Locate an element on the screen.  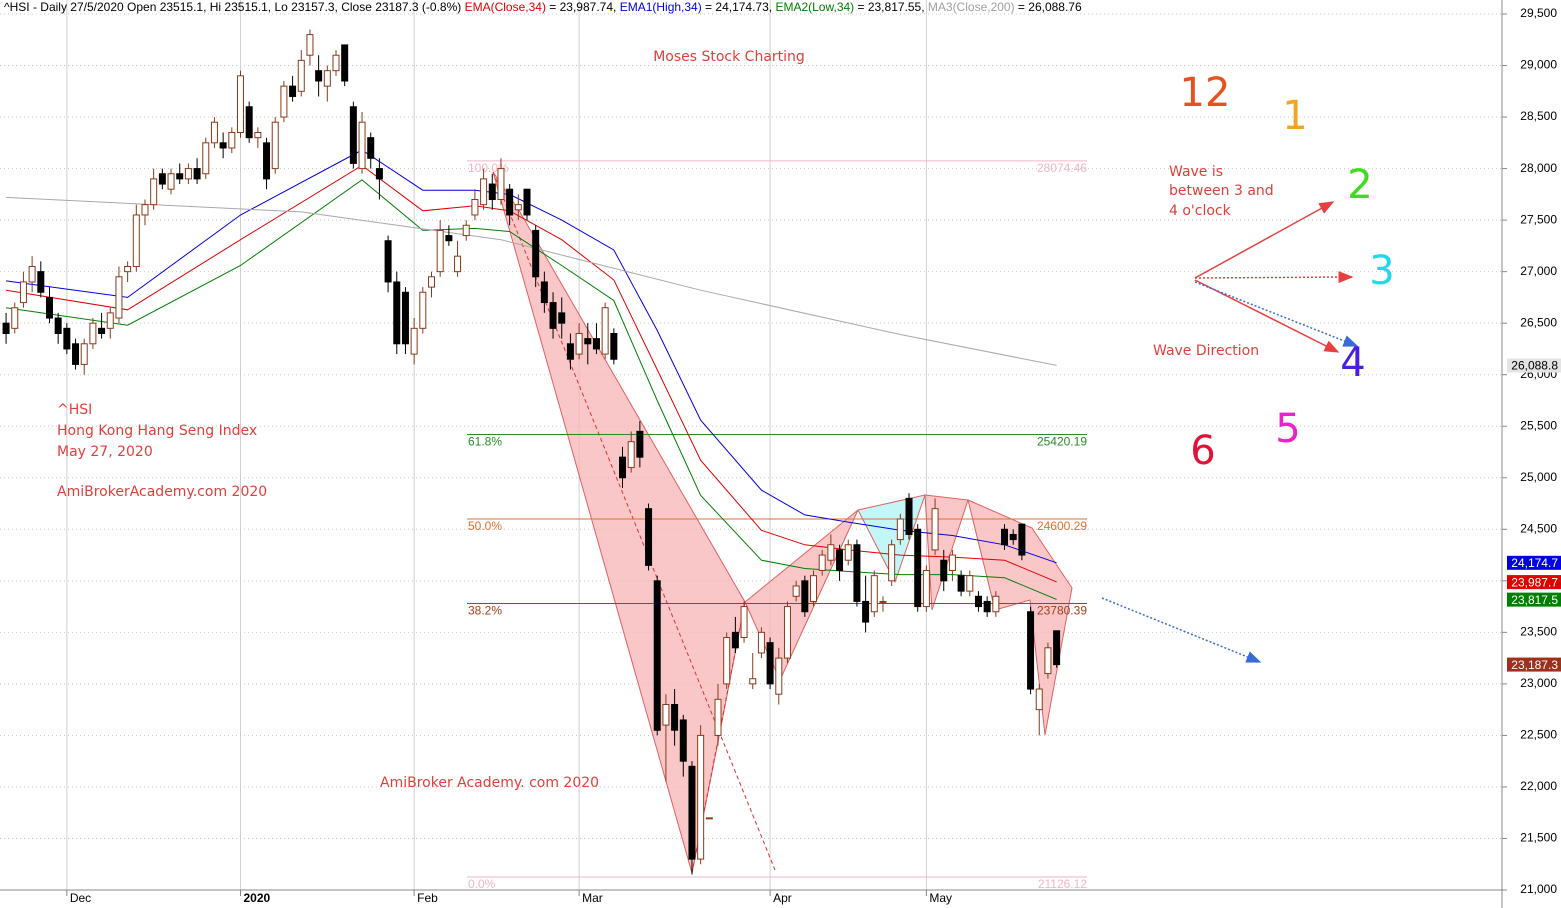
header-part: MA3(Close,200) is located at coordinates (971, 7).